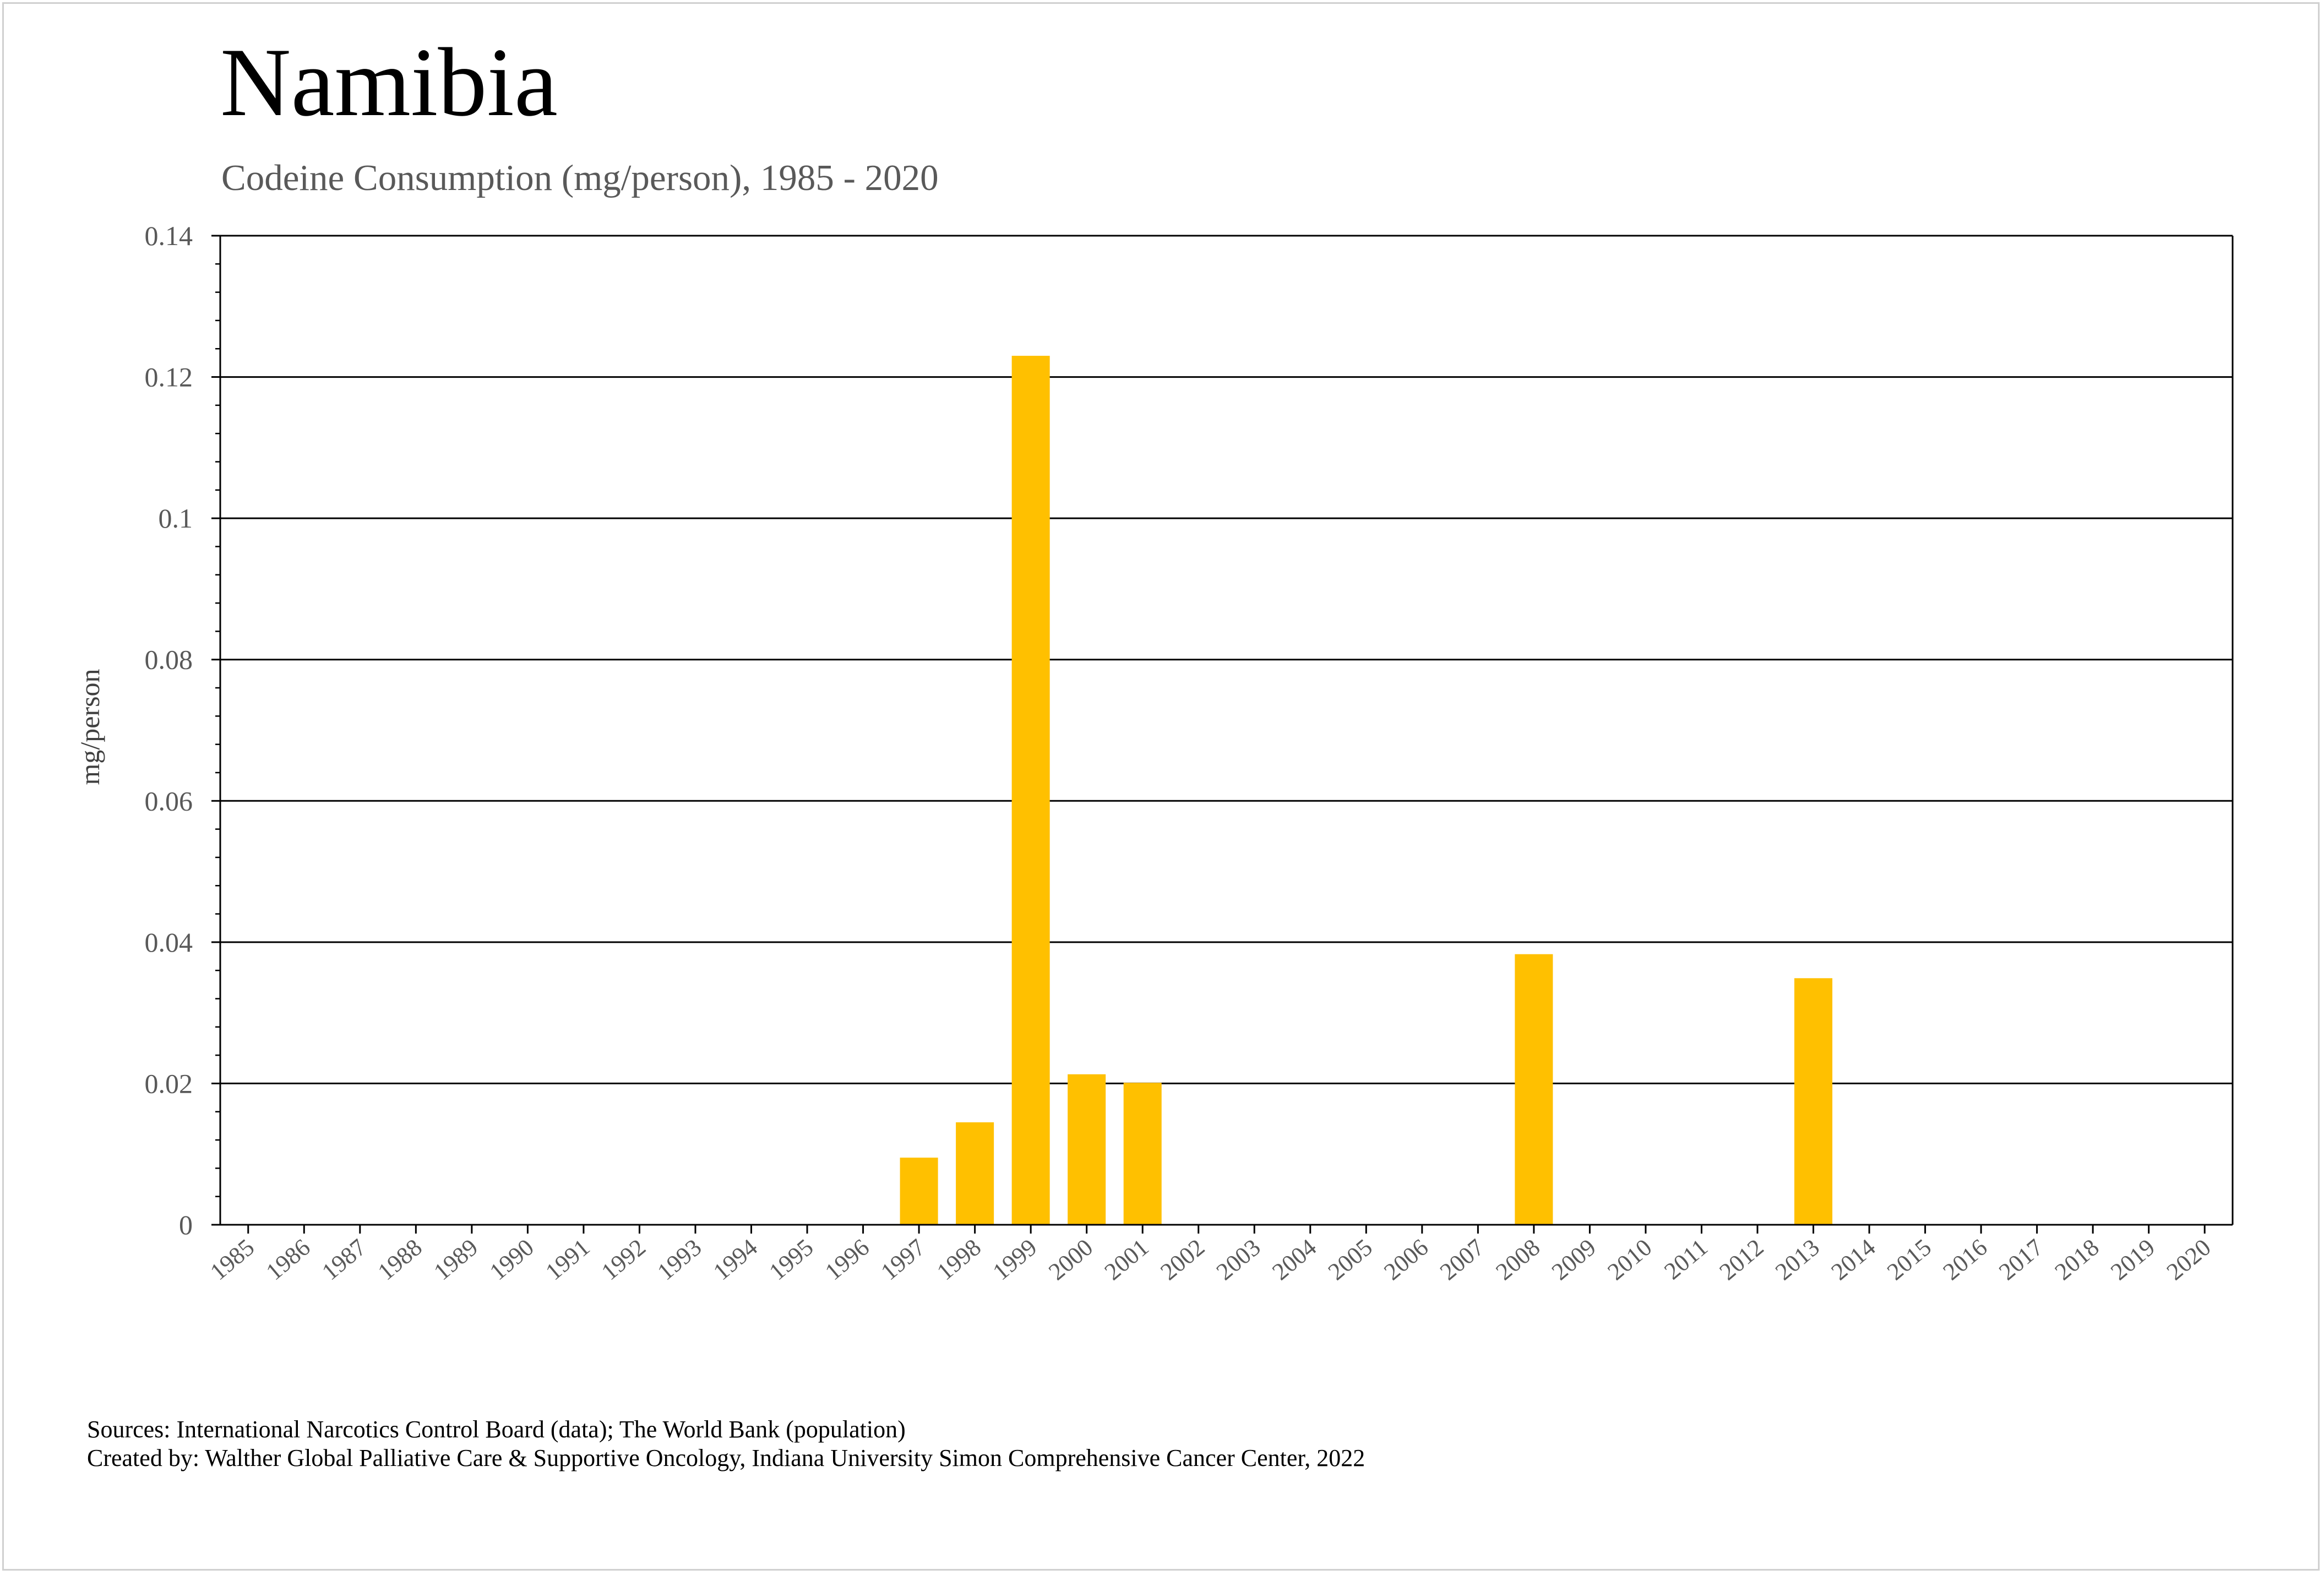 The width and height of the screenshot is (2324, 1575). What do you see at coordinates (1015, 1259) in the screenshot?
I see `x-tick-label: 1999` at bounding box center [1015, 1259].